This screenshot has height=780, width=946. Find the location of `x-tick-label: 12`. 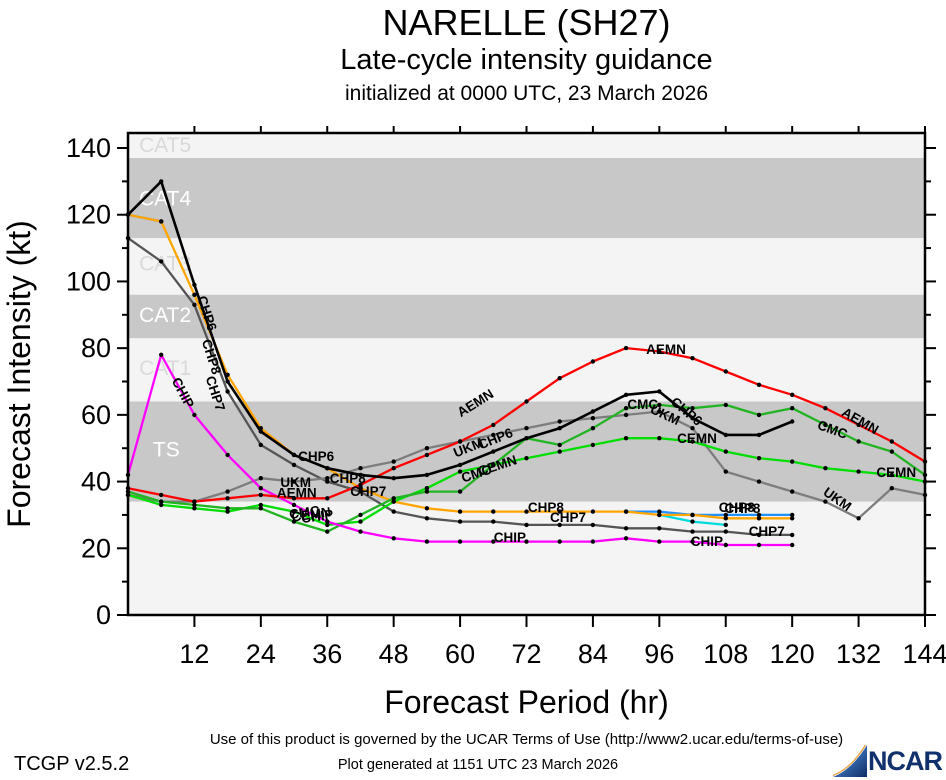

x-tick-label: 12 is located at coordinates (194, 654).